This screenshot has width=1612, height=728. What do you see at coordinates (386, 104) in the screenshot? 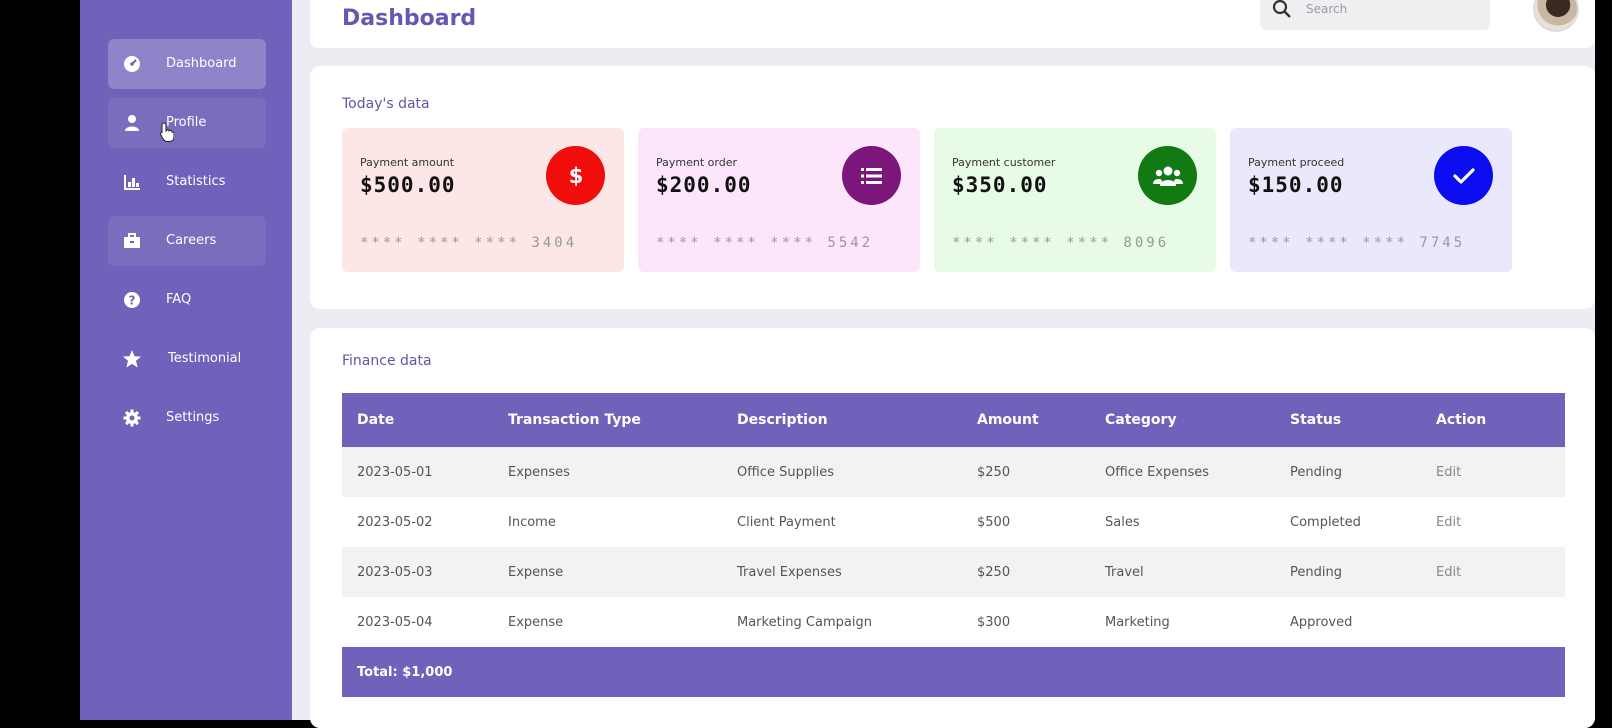
I see `section-title: Today's data` at bounding box center [386, 104].